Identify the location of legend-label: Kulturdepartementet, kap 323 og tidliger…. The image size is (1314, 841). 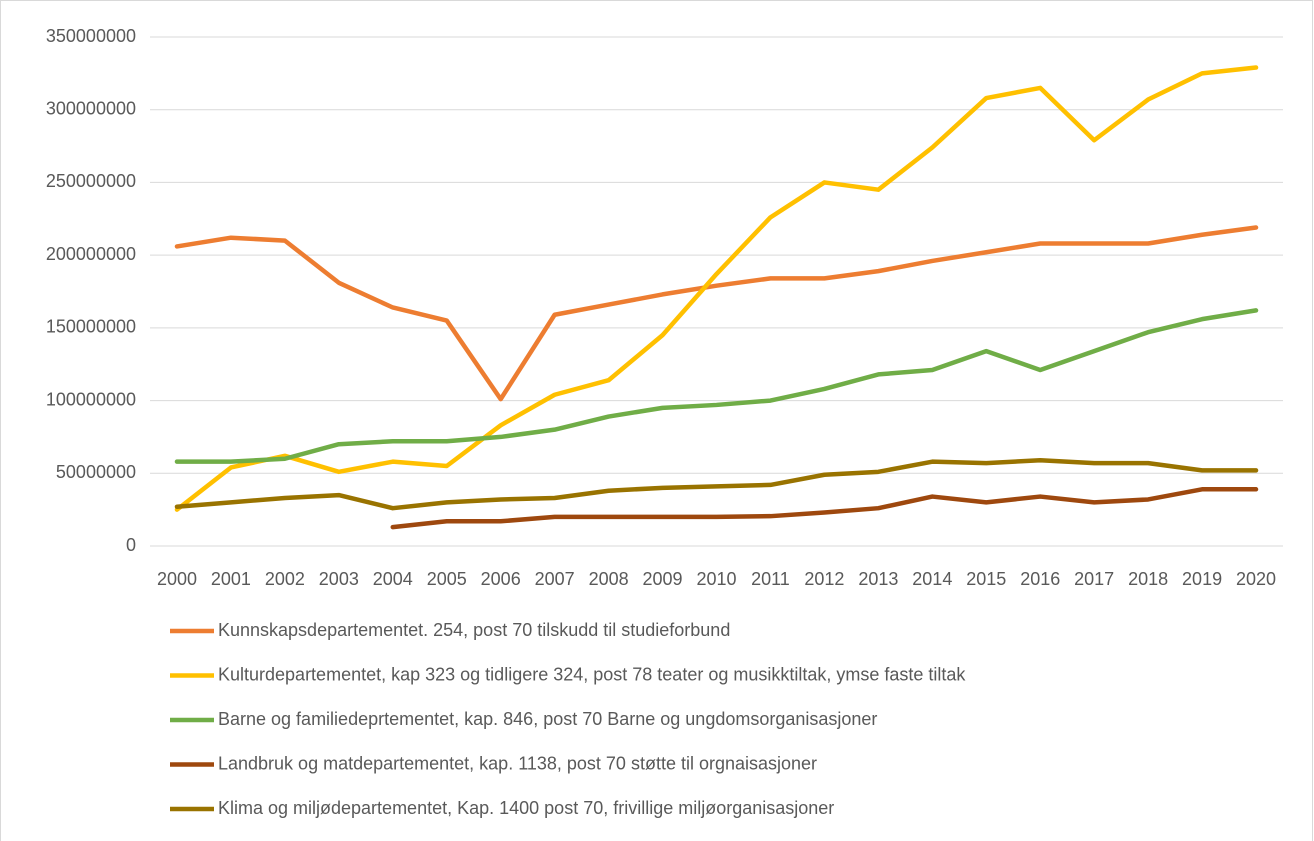
(592, 674).